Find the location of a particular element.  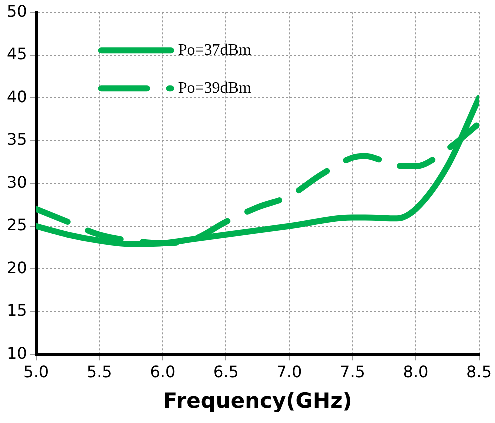

y-tick-label: 20 is located at coordinates (17, 268).